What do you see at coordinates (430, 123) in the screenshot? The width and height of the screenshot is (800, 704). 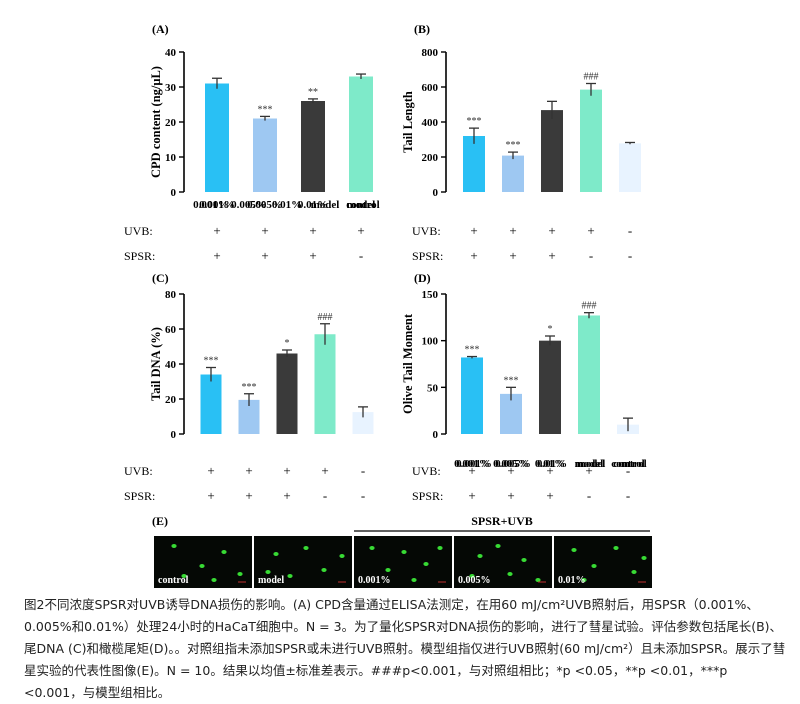 I see `y-tick-label: 400` at bounding box center [430, 123].